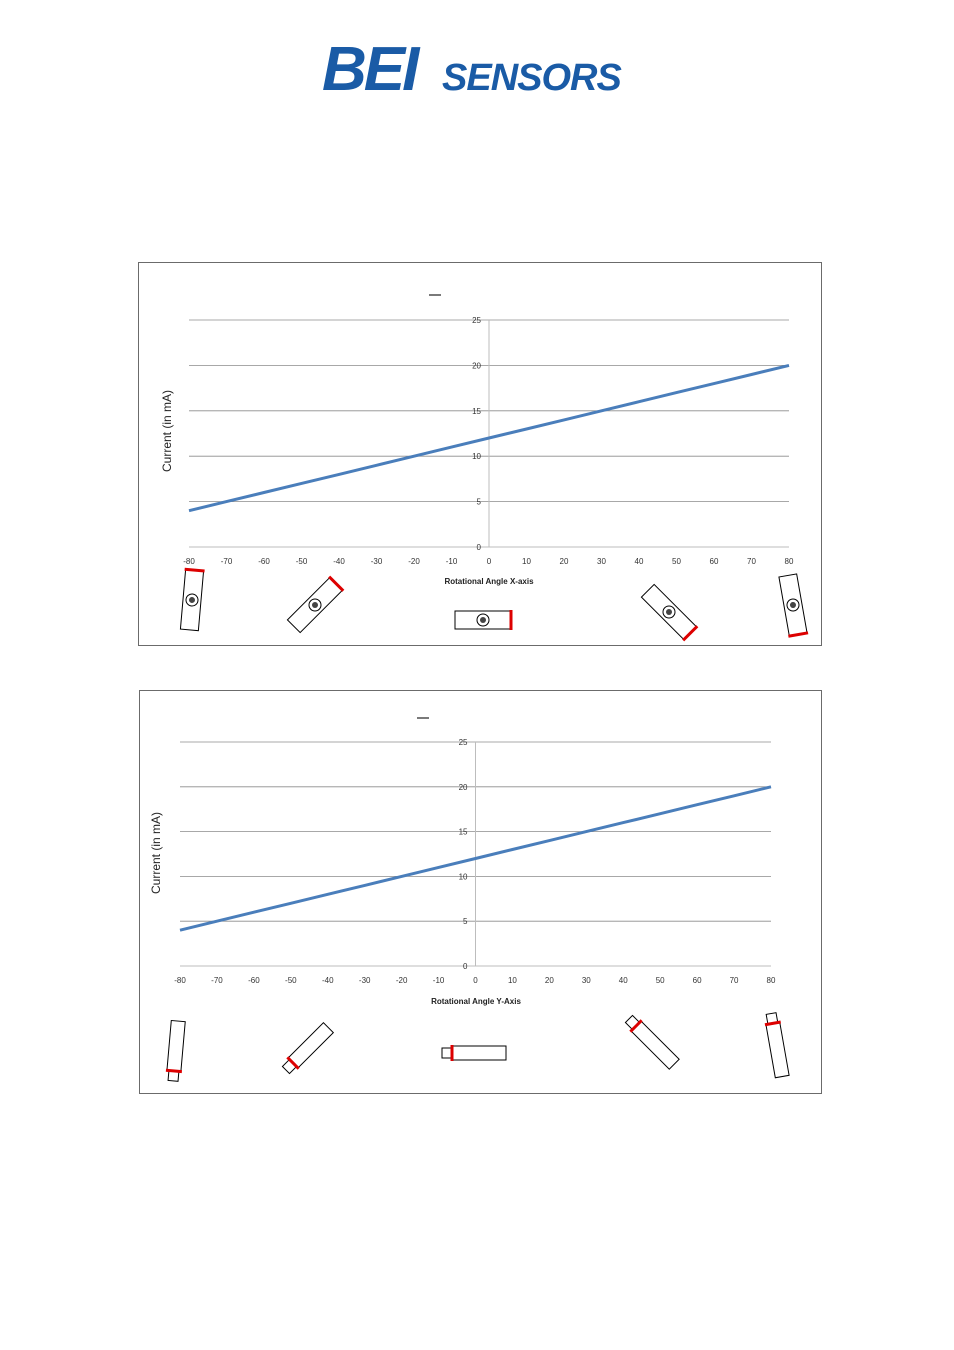 The image size is (954, 1350). What do you see at coordinates (371, 67) in the screenshot?
I see `logo-bold-text: BEI` at bounding box center [371, 67].